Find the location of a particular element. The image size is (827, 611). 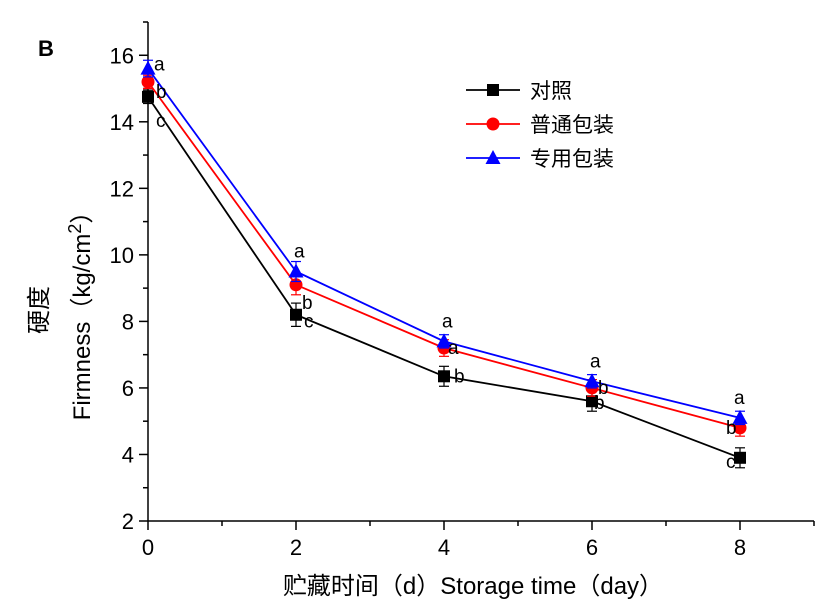

legend-item-2: 专用包装 is located at coordinates (540, 159).